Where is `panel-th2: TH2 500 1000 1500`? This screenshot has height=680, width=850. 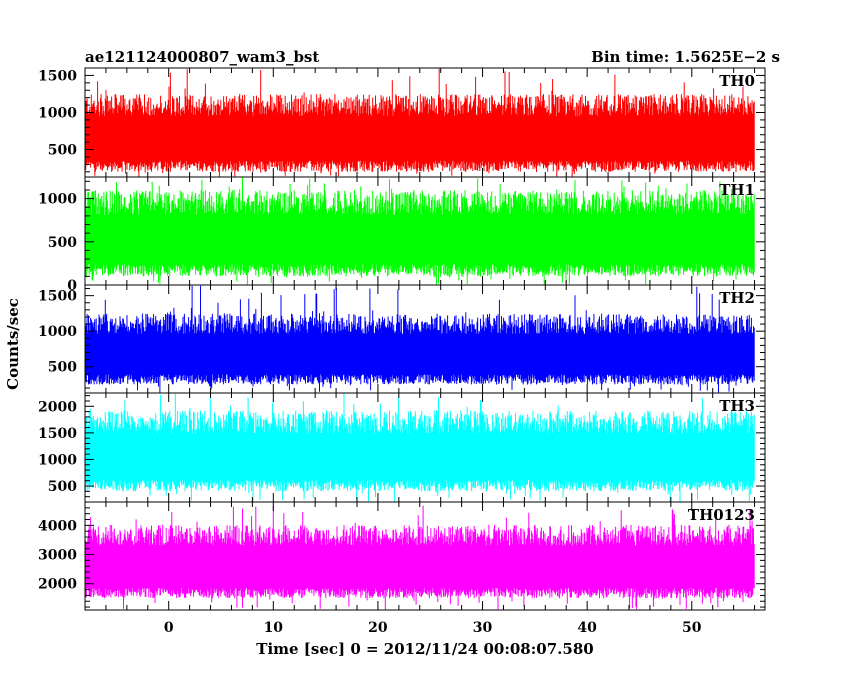
panel-th2: TH2 500 1000 1500 is located at coordinates (402, 339).